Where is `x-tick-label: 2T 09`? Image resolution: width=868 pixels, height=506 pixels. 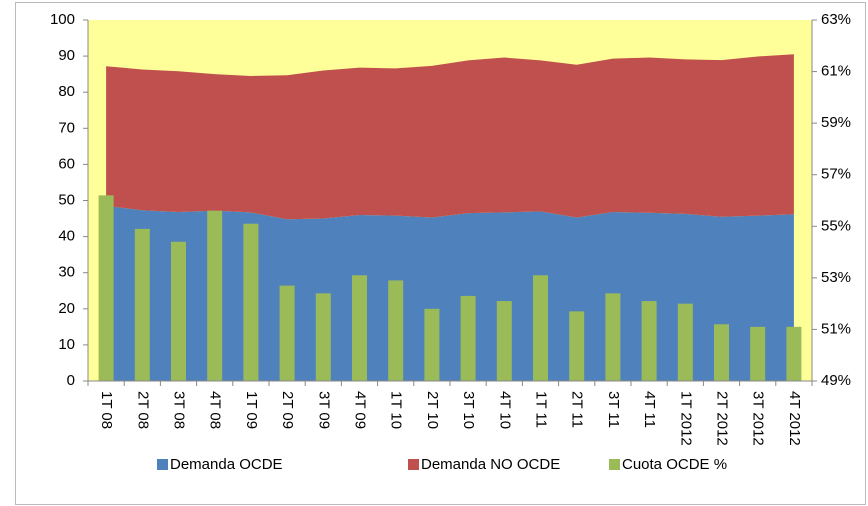
x-tick-label: 2T 09 is located at coordinates (287, 410).